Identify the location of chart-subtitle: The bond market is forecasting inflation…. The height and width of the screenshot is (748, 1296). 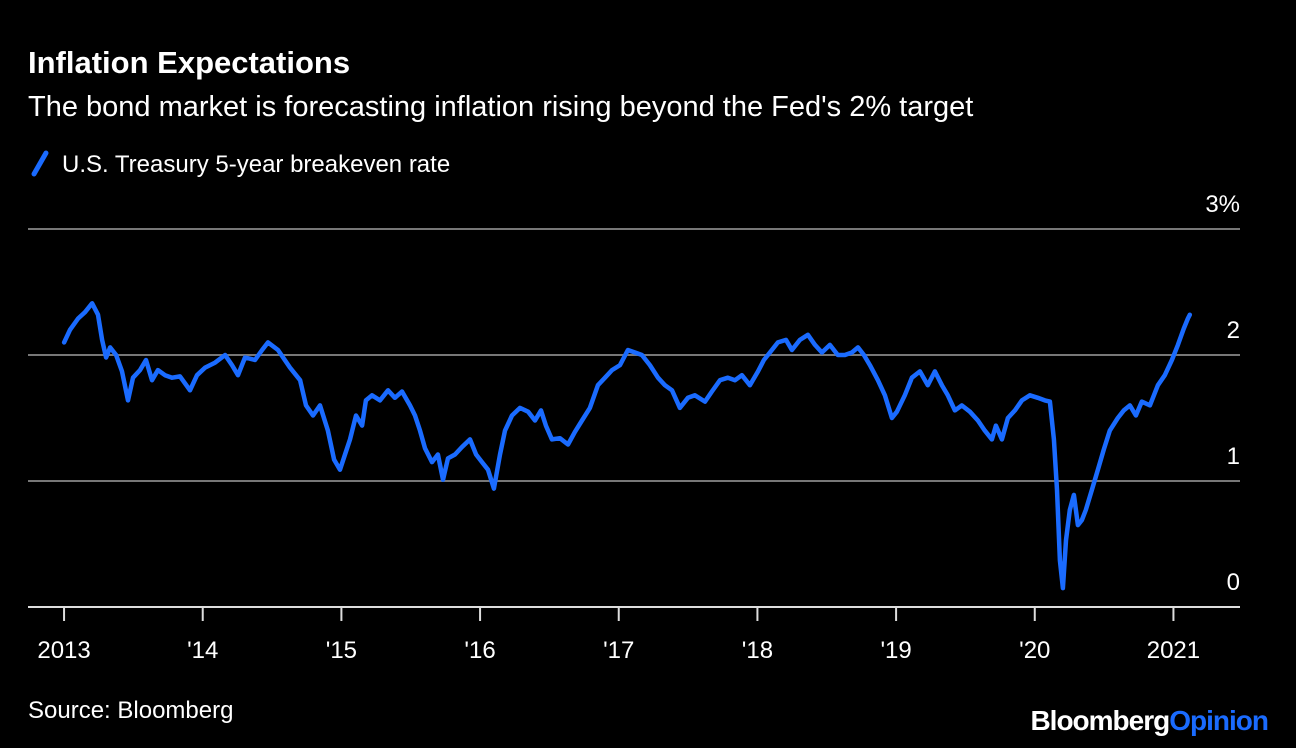
(500, 107).